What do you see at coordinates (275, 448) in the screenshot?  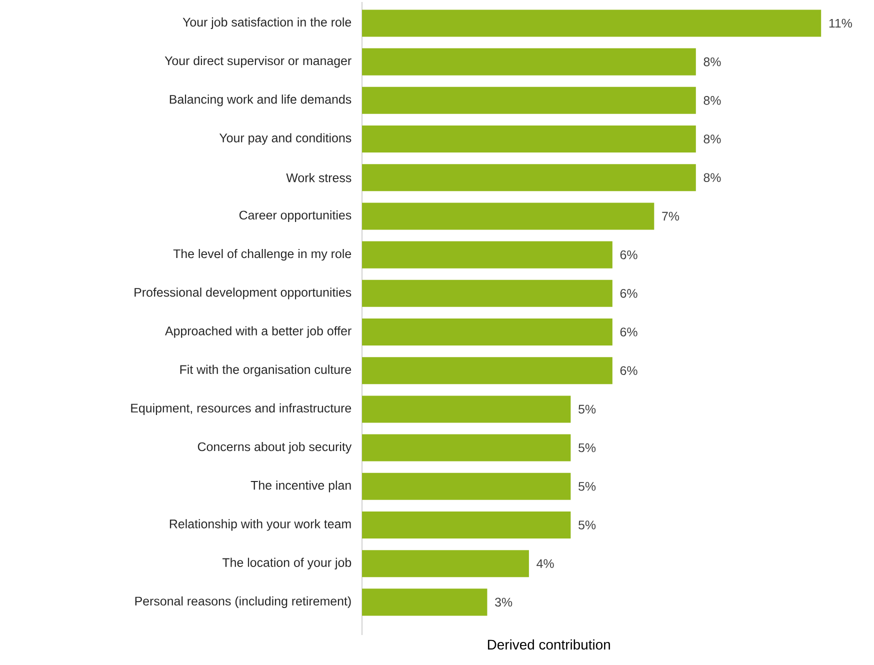 I see `y-tick-label: Concerns about job security` at bounding box center [275, 448].